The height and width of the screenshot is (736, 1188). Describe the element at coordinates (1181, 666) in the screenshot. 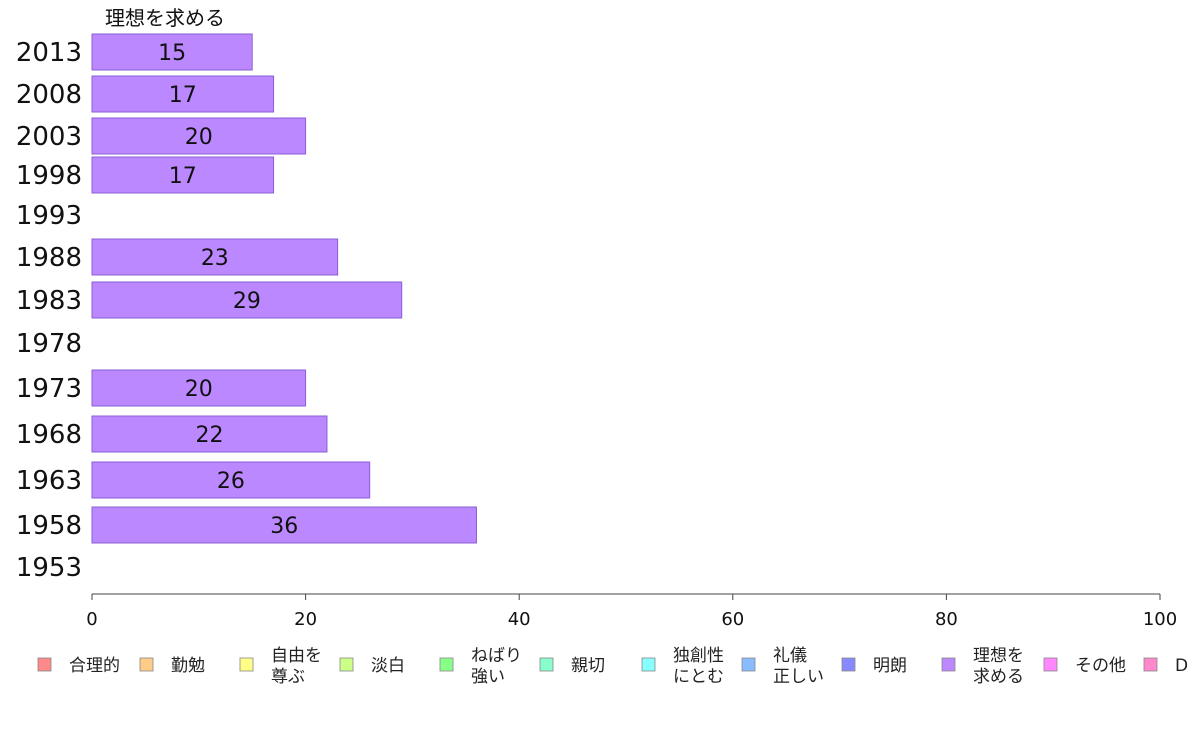

I see `legend-item-label: D` at that location.